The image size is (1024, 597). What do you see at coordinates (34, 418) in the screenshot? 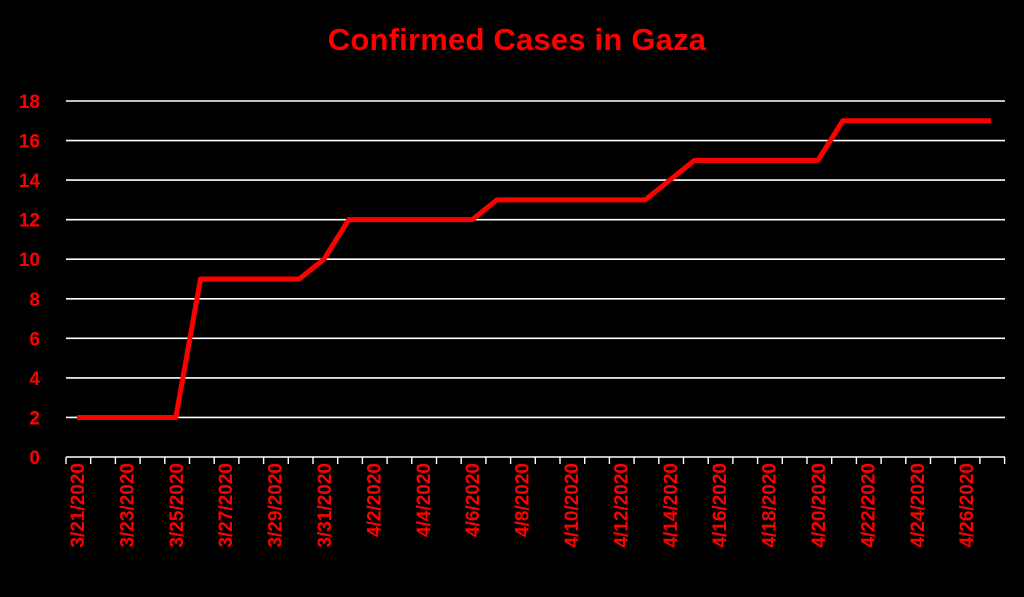
I see `y-tick-label: 2` at bounding box center [34, 418].